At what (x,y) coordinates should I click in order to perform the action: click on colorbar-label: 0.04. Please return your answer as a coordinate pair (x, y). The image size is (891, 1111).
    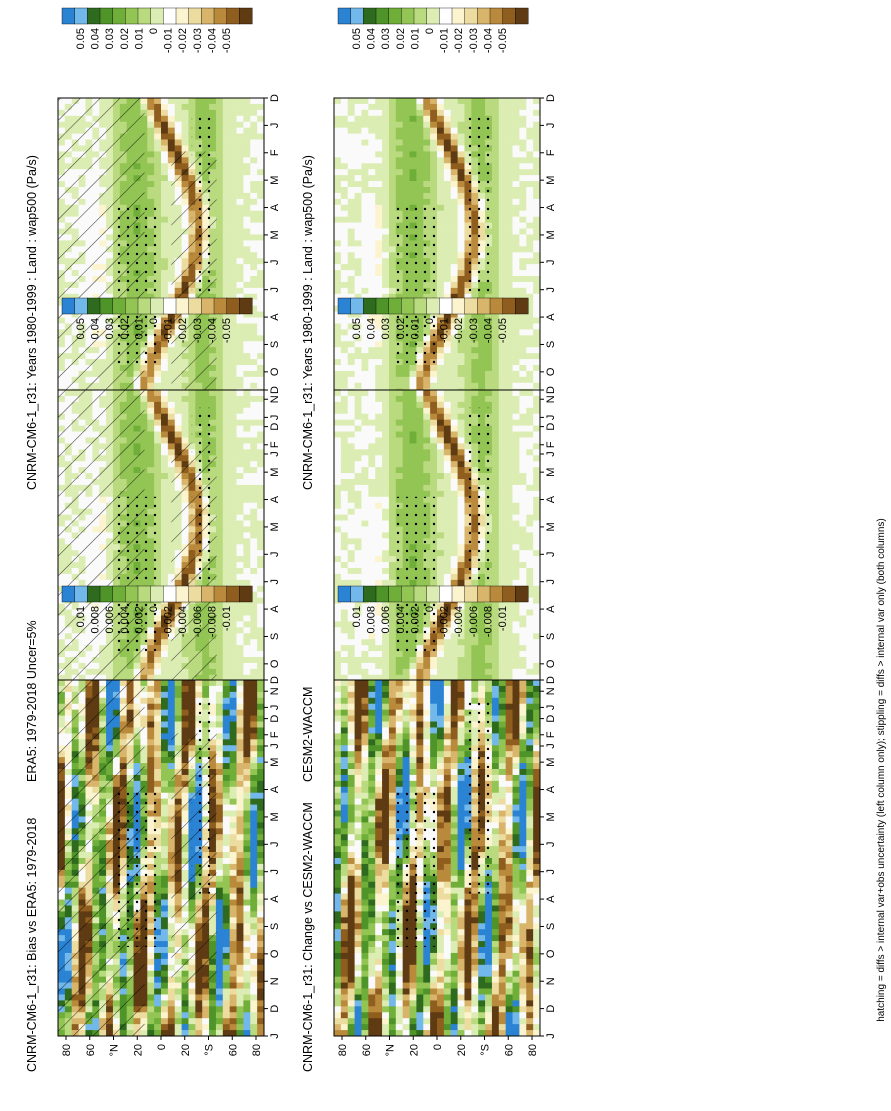
    Looking at the image, I should click on (372, 38).